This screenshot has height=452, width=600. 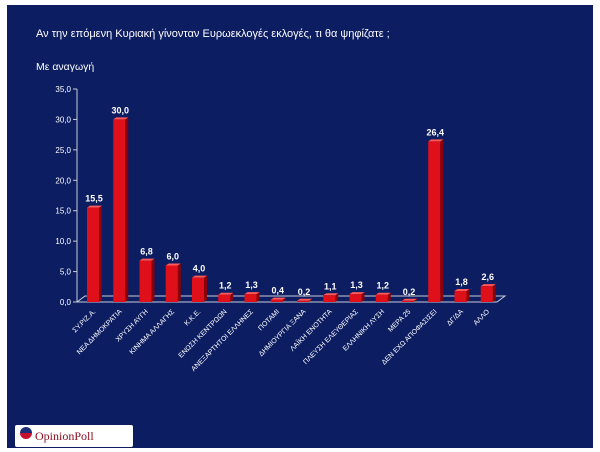 What do you see at coordinates (64, 436) in the screenshot?
I see `logo-text: OpinionPoll` at bounding box center [64, 436].